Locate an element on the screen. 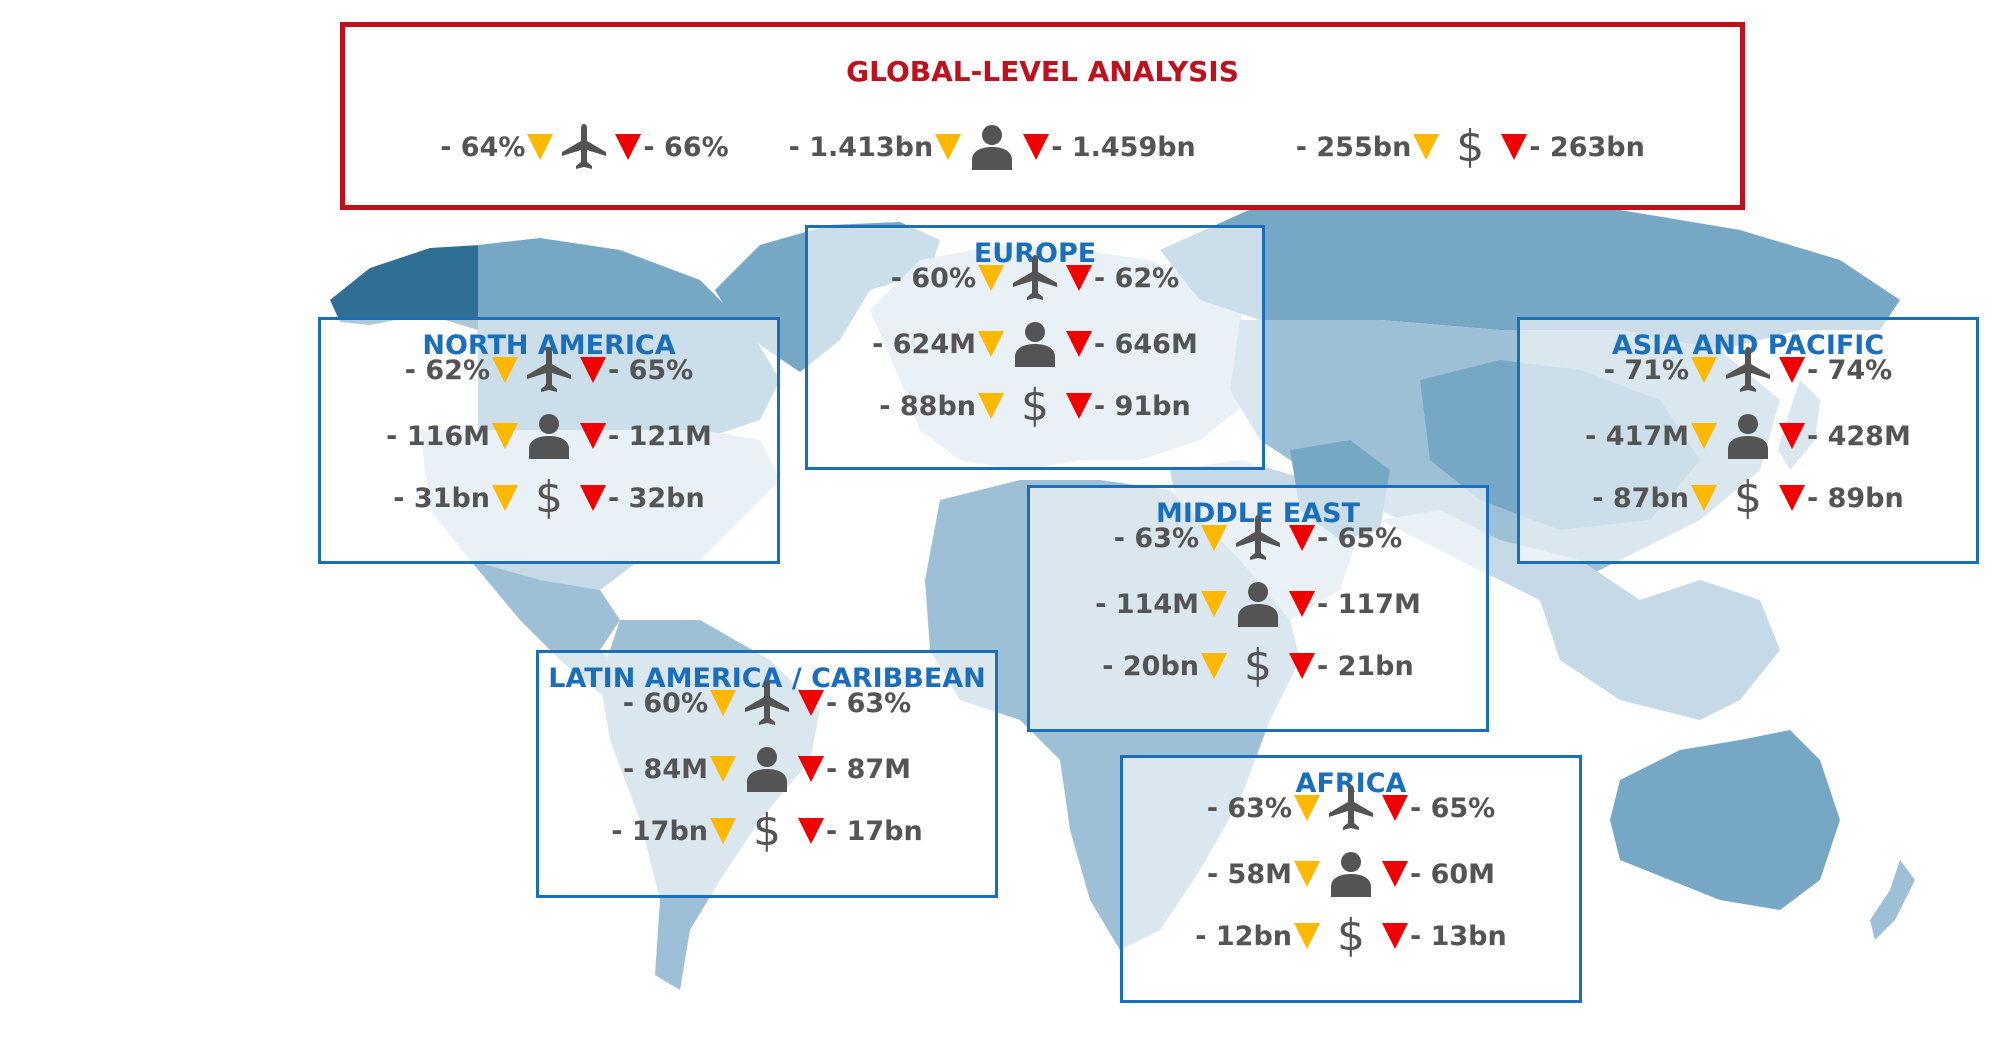  seats-row: - 60% - 62% is located at coordinates (1035, 278).